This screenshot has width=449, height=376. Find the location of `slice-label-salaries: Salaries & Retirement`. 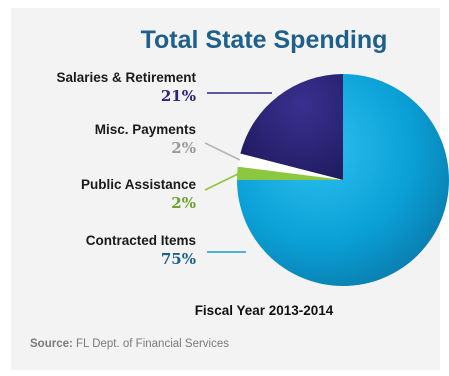

slice-label-salaries: Salaries & Retirement is located at coordinates (126, 77).